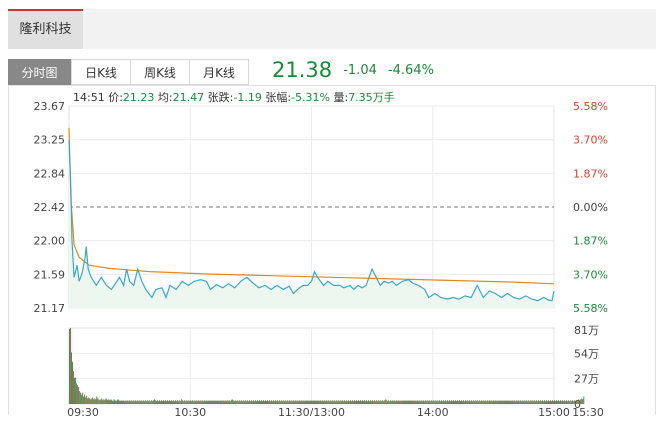 The height and width of the screenshot is (438, 672). Describe the element at coordinates (221, 97) in the screenshot. I see `info-change-label: 张跌:` at that location.